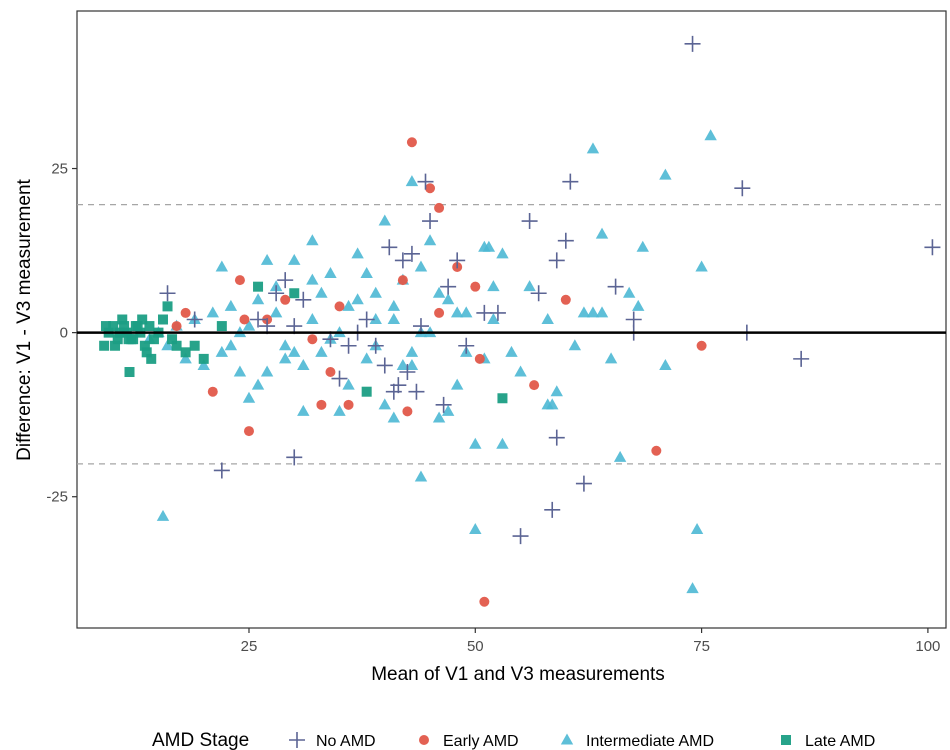 Image resolution: width=950 pixels, height=750 pixels. What do you see at coordinates (786, 740) in the screenshot?
I see `legend-key-late-amd` at bounding box center [786, 740].